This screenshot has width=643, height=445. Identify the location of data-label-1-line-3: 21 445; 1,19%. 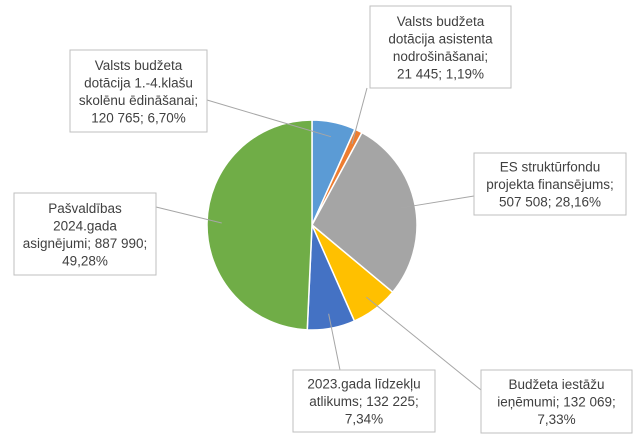
(440, 73).